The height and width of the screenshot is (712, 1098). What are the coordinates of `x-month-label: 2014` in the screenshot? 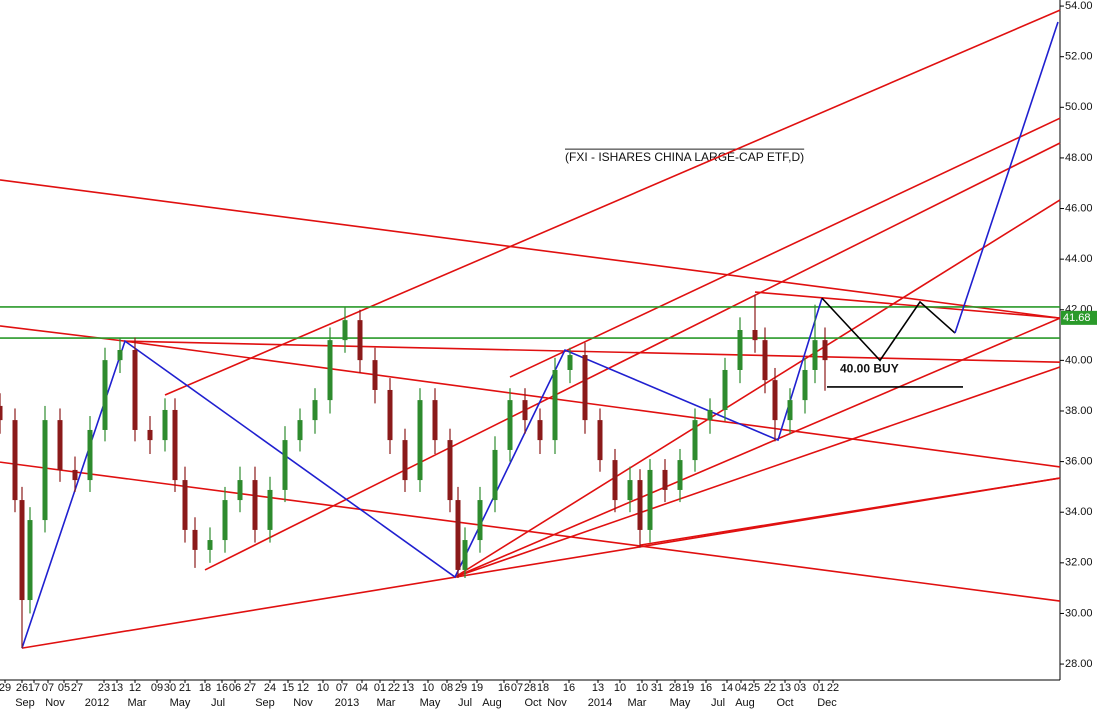 It's located at (600, 703).